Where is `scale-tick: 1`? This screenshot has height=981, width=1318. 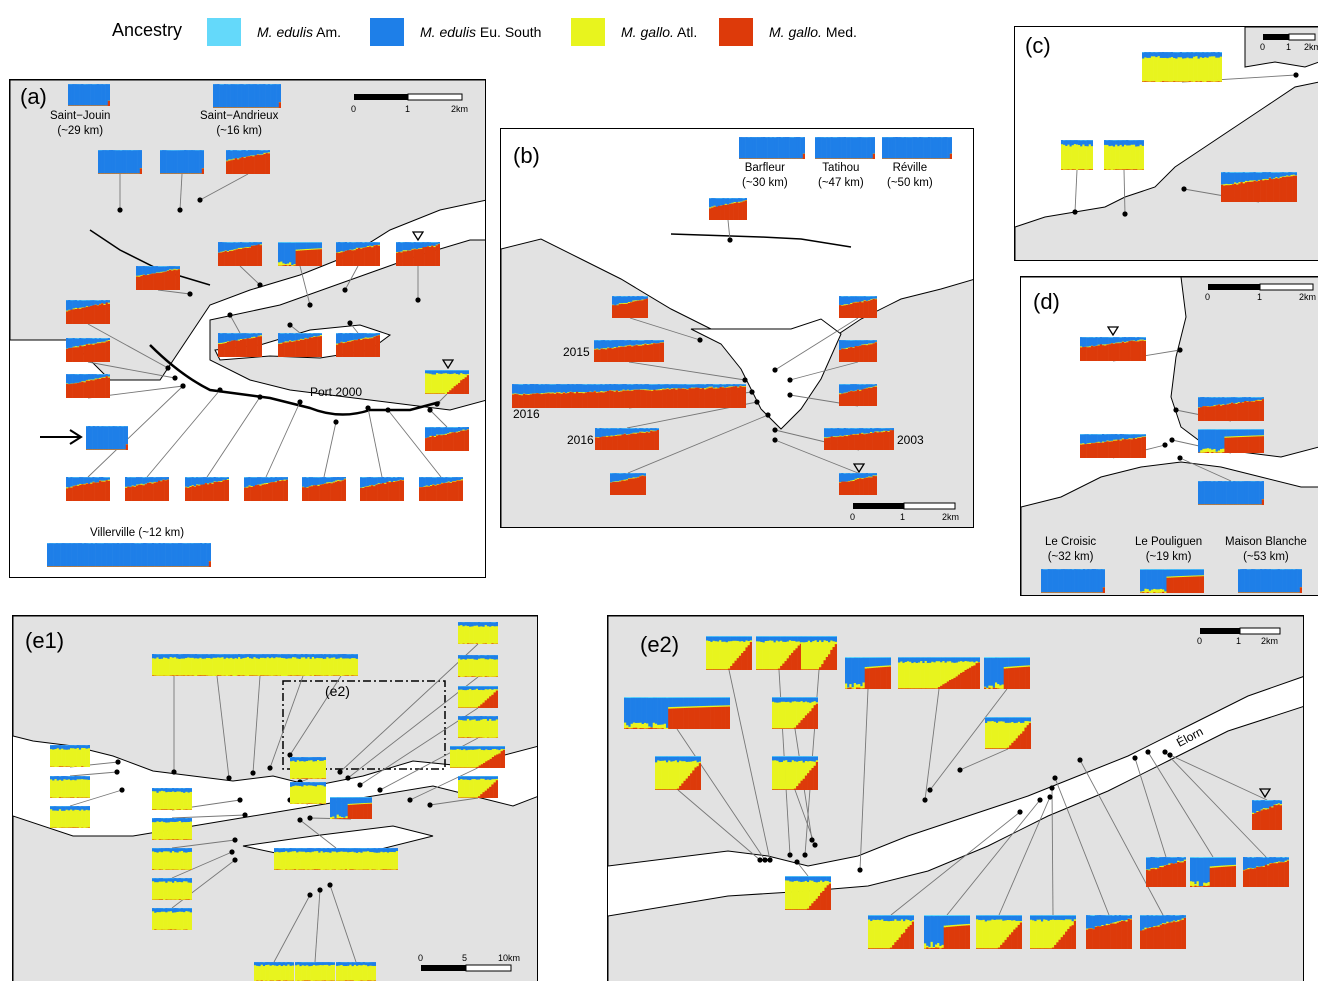 scale-tick: 1 is located at coordinates (408, 109).